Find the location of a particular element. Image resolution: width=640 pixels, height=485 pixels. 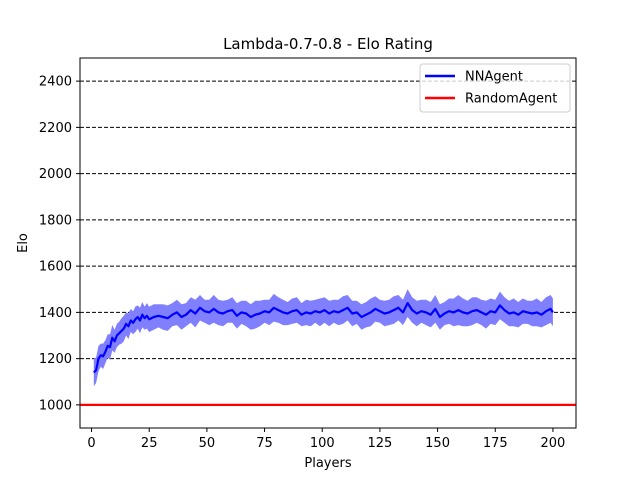

y-tick-label: 1600 is located at coordinates (55, 267).